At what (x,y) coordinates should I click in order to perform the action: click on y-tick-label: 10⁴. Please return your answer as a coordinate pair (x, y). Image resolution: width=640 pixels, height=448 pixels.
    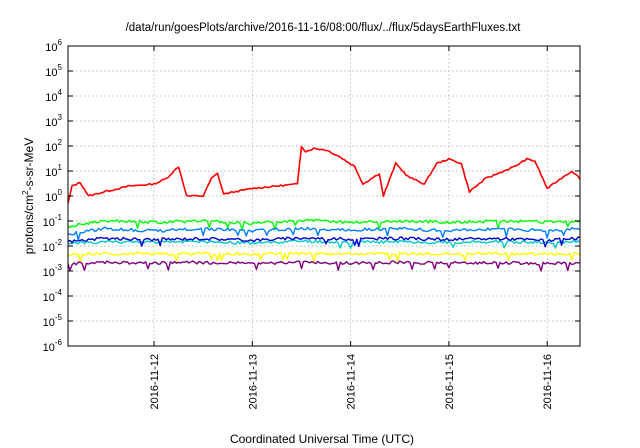
    Looking at the image, I should click on (53, 96).